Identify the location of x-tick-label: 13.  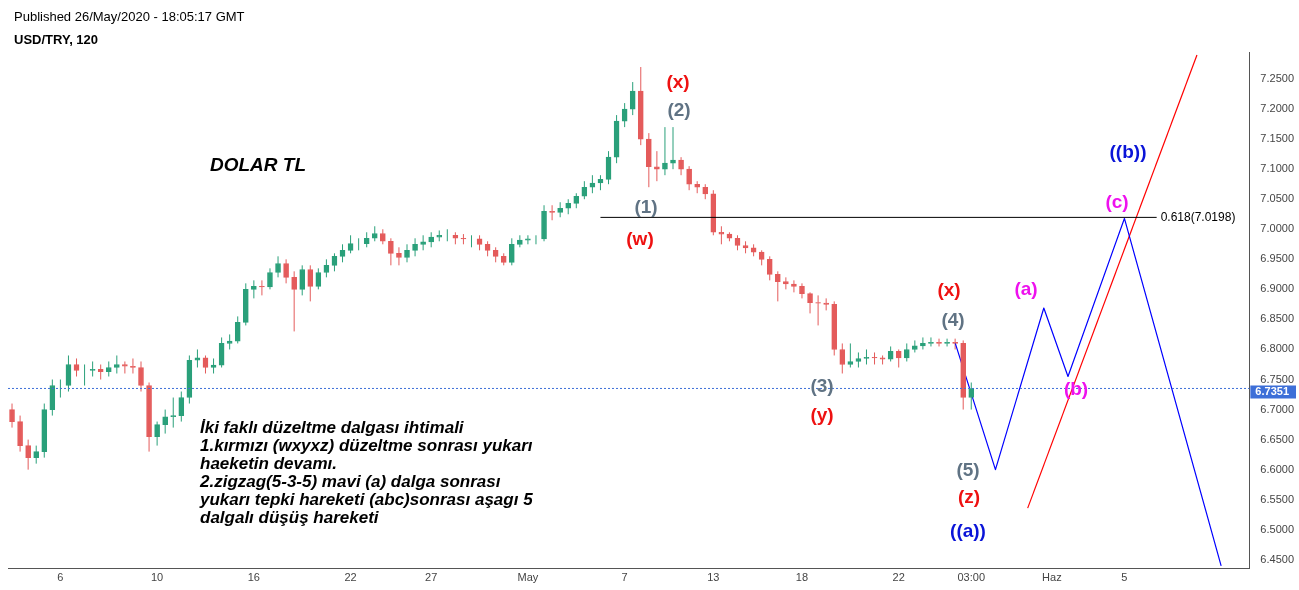
(713, 577).